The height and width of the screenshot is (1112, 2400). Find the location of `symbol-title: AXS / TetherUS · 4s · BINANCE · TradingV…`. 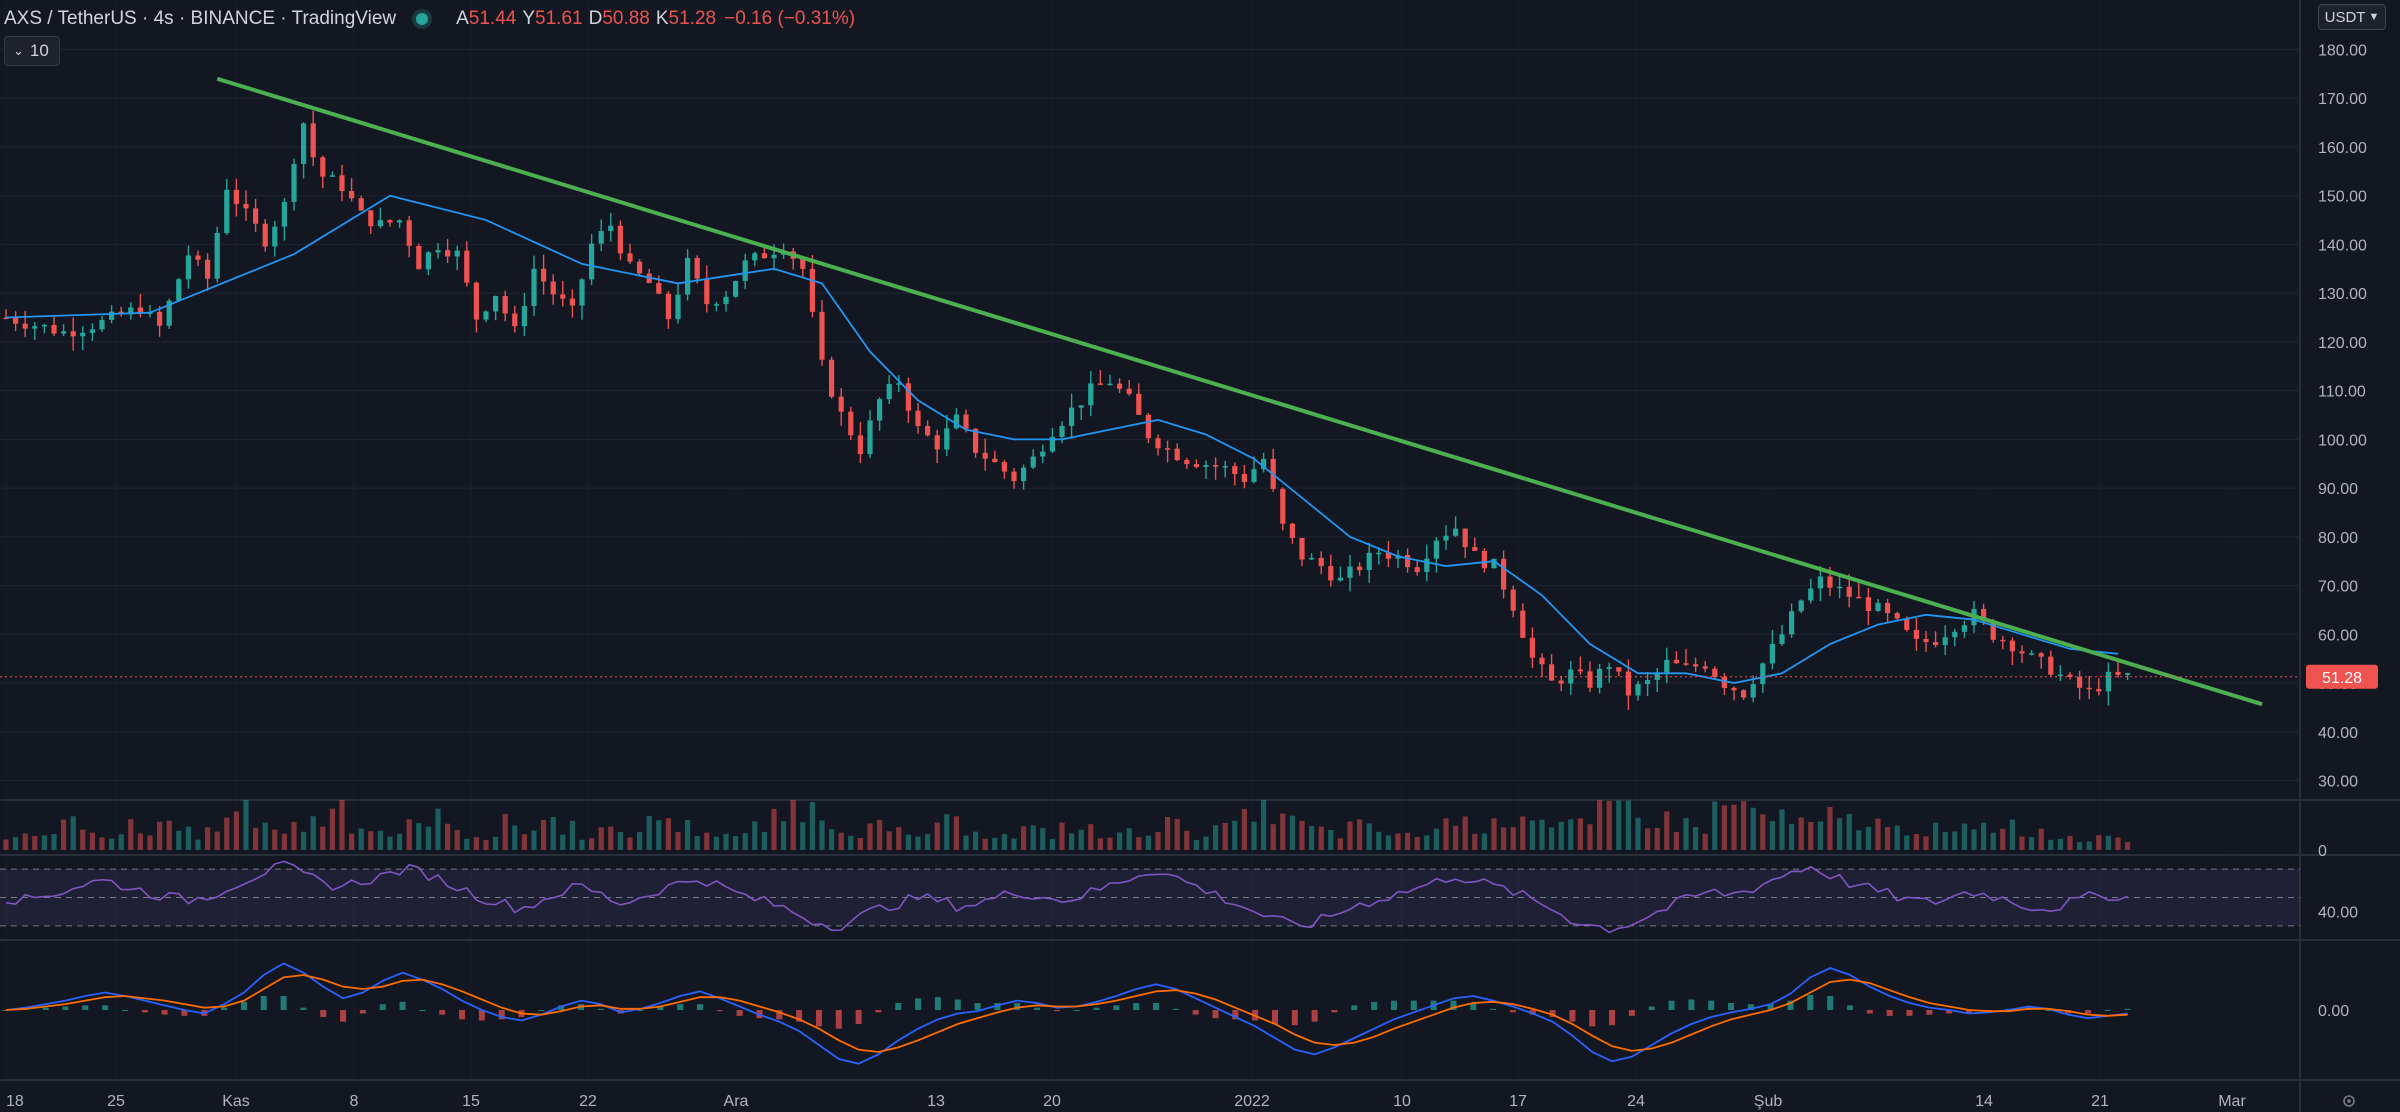

symbol-title: AXS / TetherUS · 4s · BINANCE · TradingV… is located at coordinates (200, 18).